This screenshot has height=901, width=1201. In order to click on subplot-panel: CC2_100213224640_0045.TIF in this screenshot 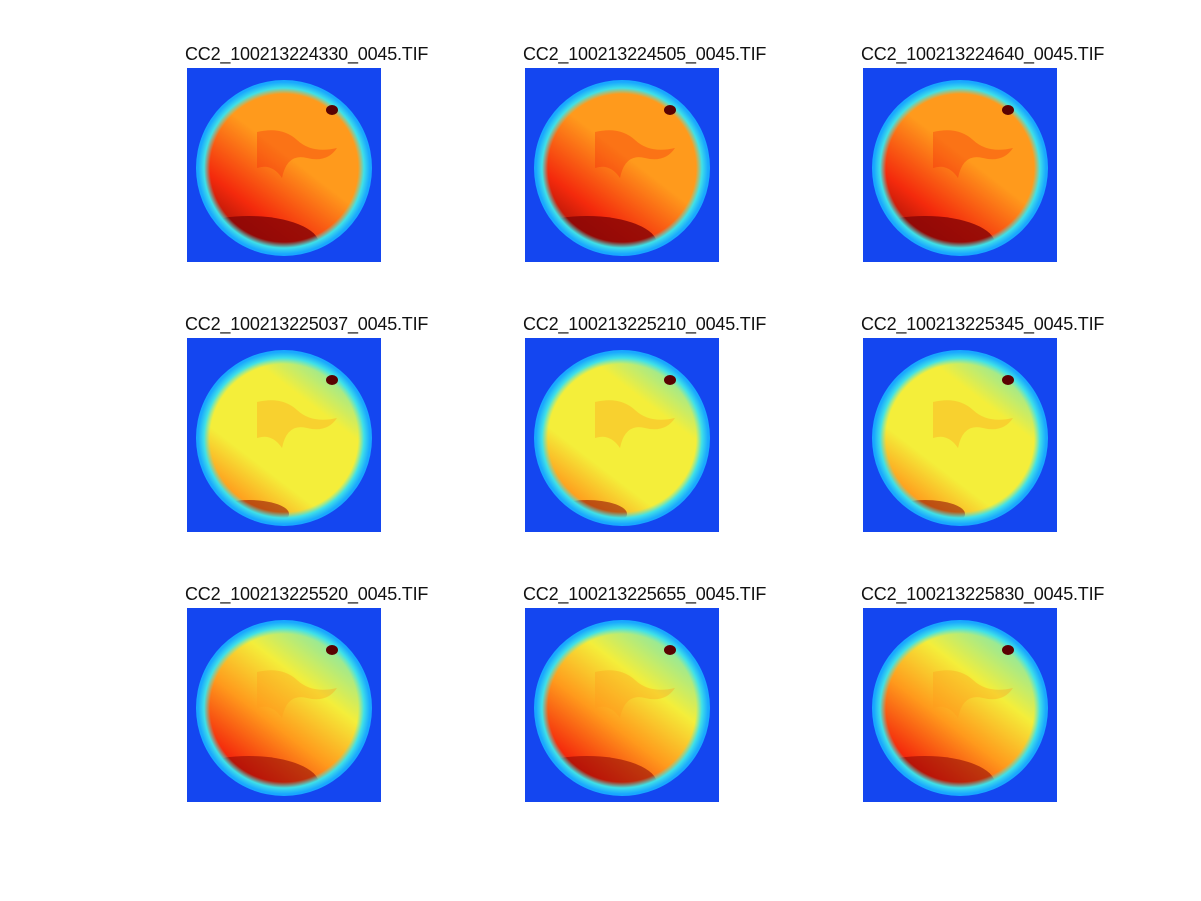, I will do `click(997, 159)`.